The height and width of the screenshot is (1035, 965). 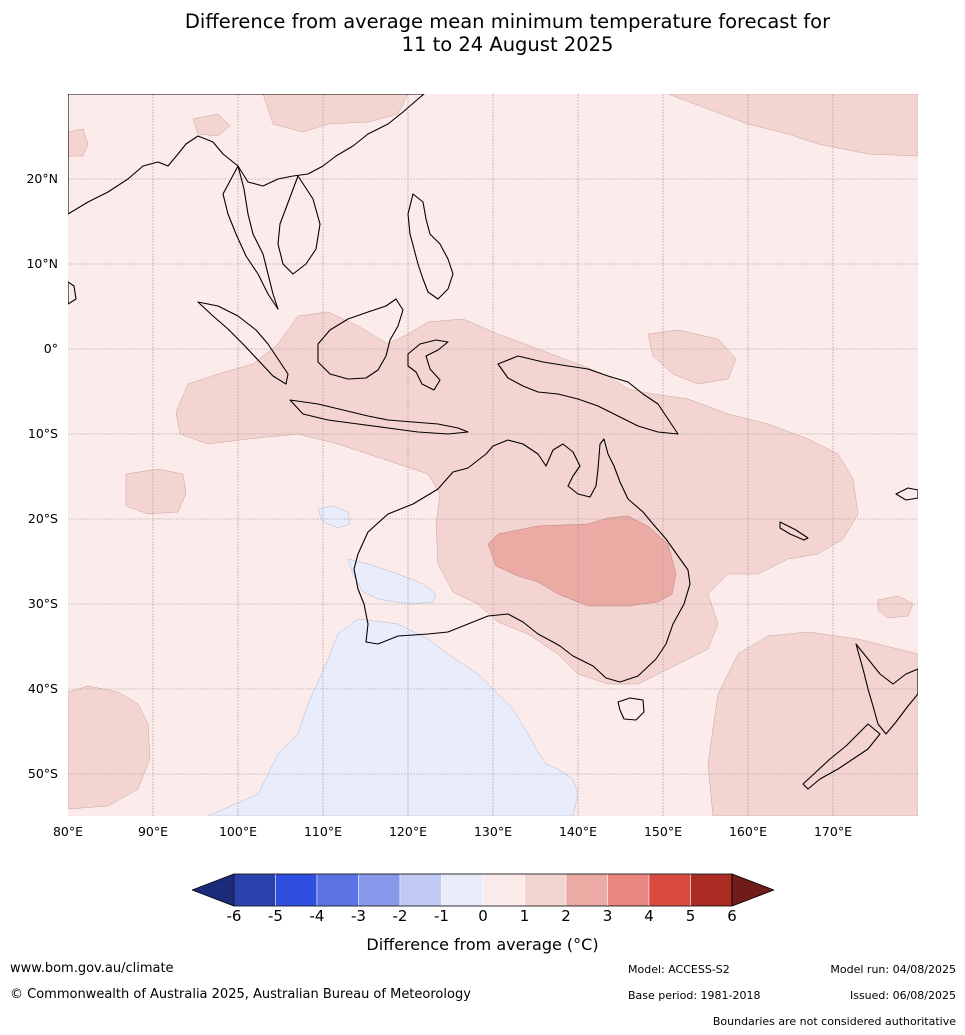 What do you see at coordinates (78, 142) in the screenshot?
I see `anomaly-region-west-1to2` at bounding box center [78, 142].